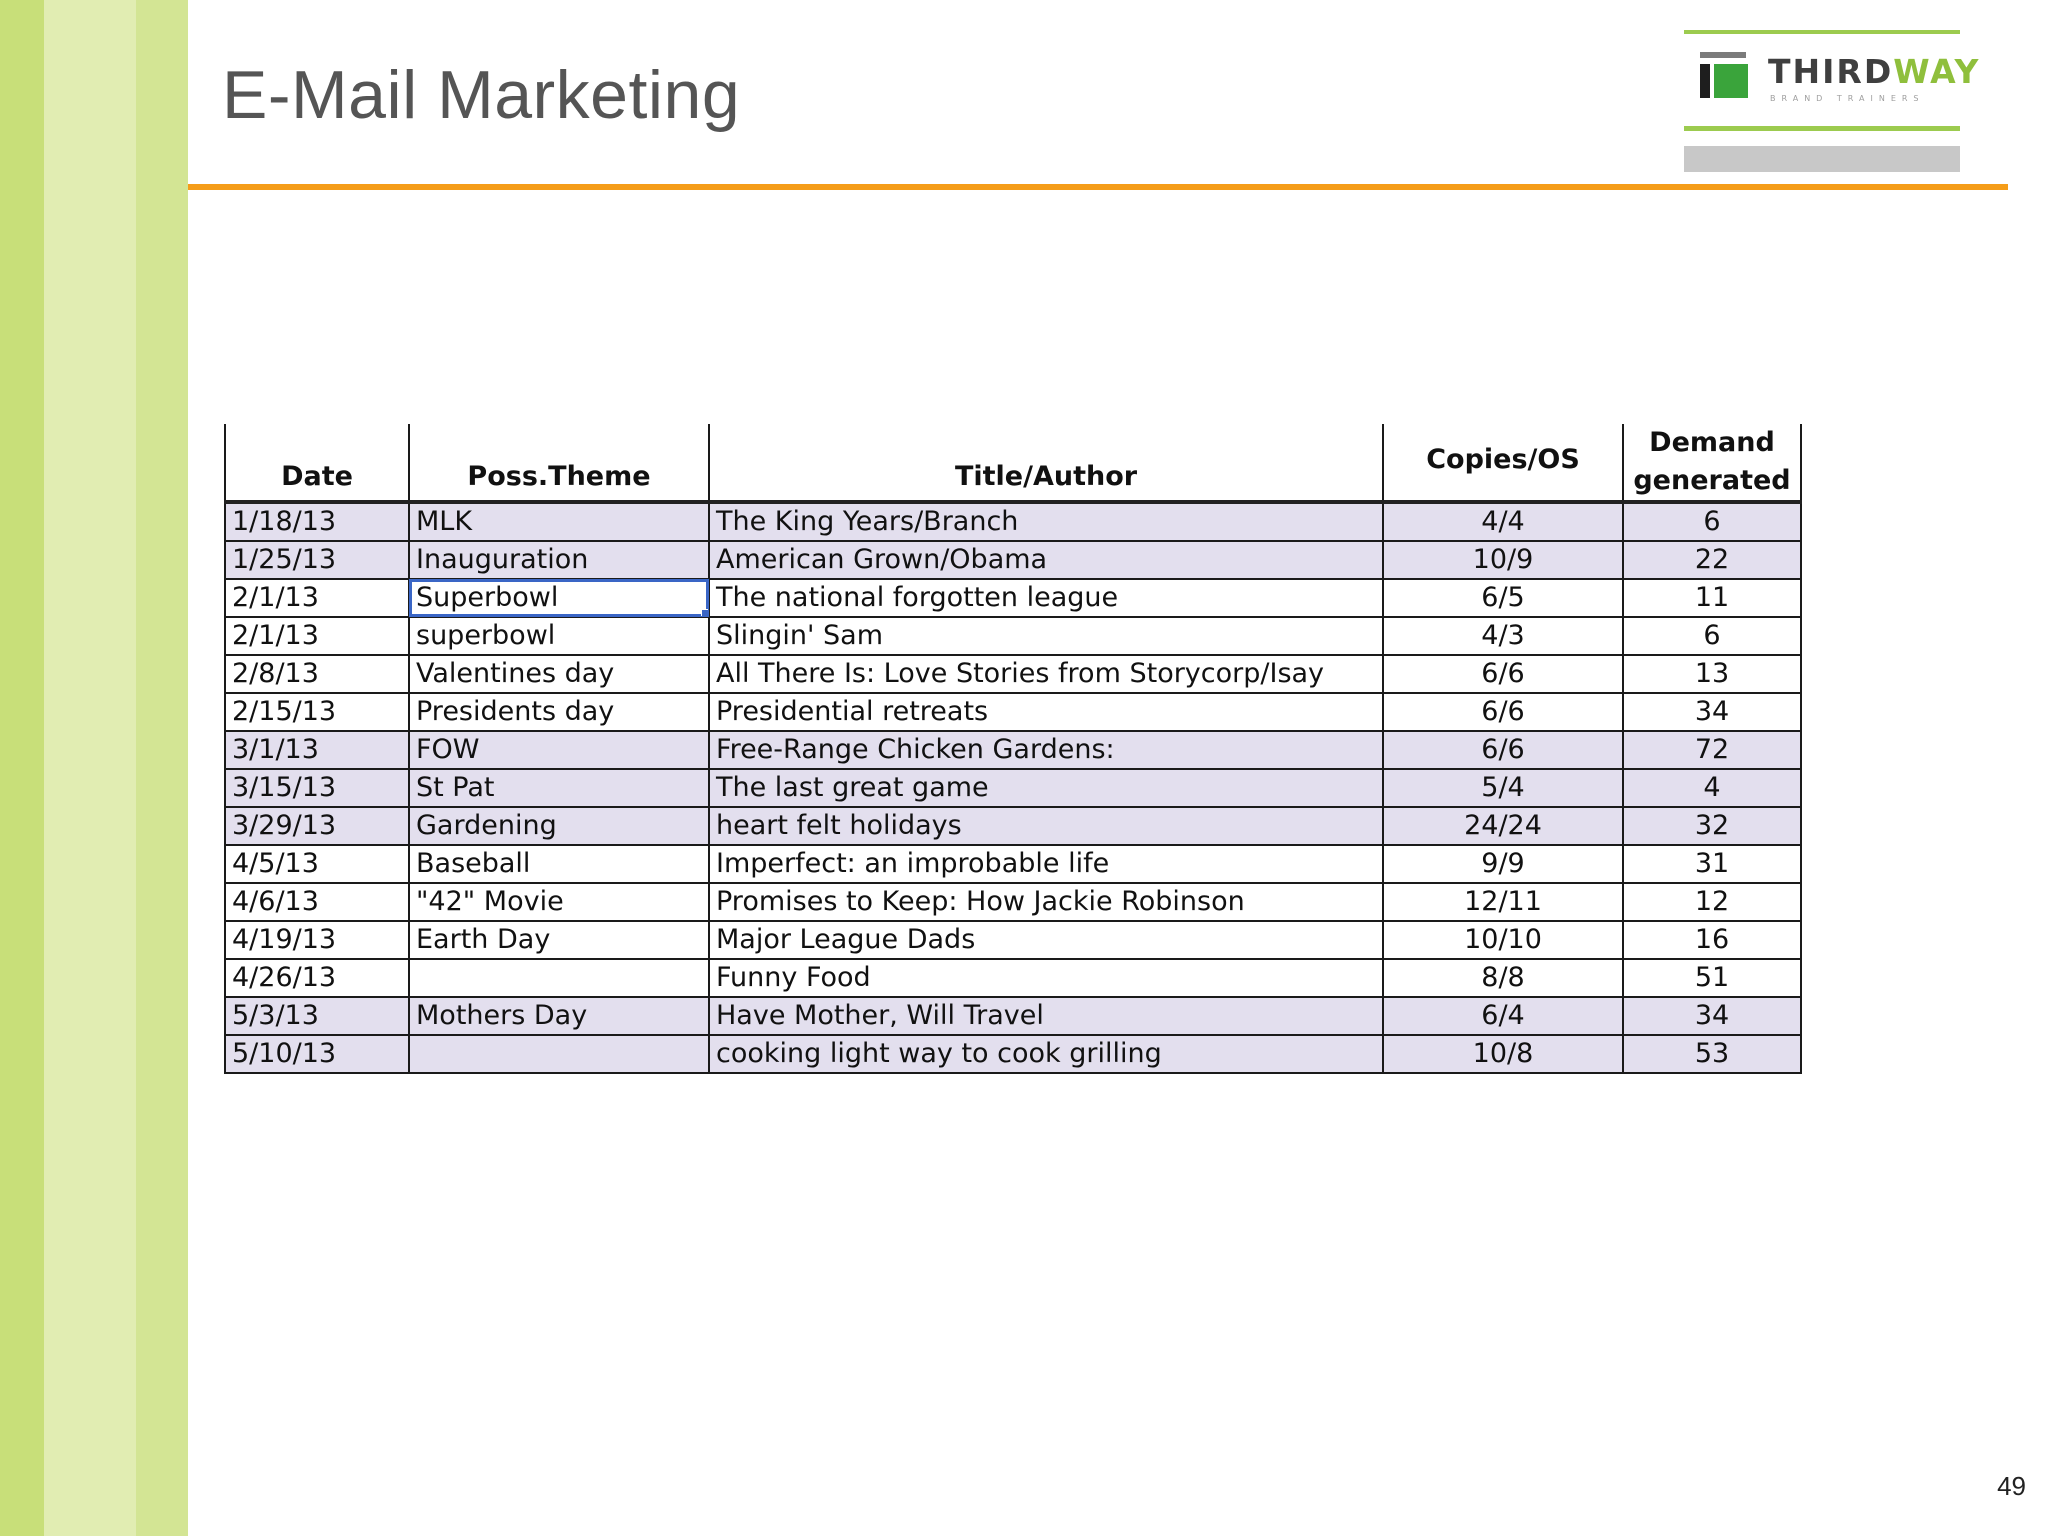  I want to click on cell-copies: 10/8, so click(1503, 1054).